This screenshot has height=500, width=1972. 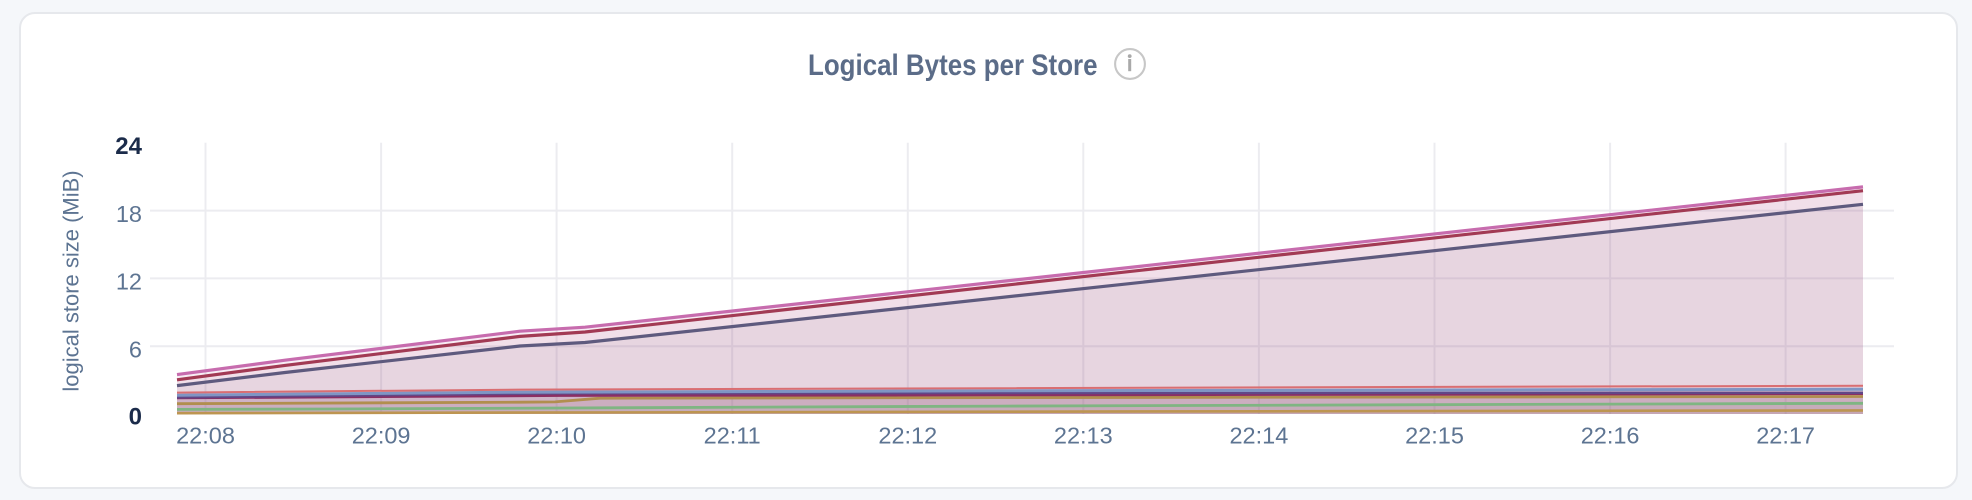 What do you see at coordinates (1434, 436) in the screenshot?
I see `svg-text: 22:15` at bounding box center [1434, 436].